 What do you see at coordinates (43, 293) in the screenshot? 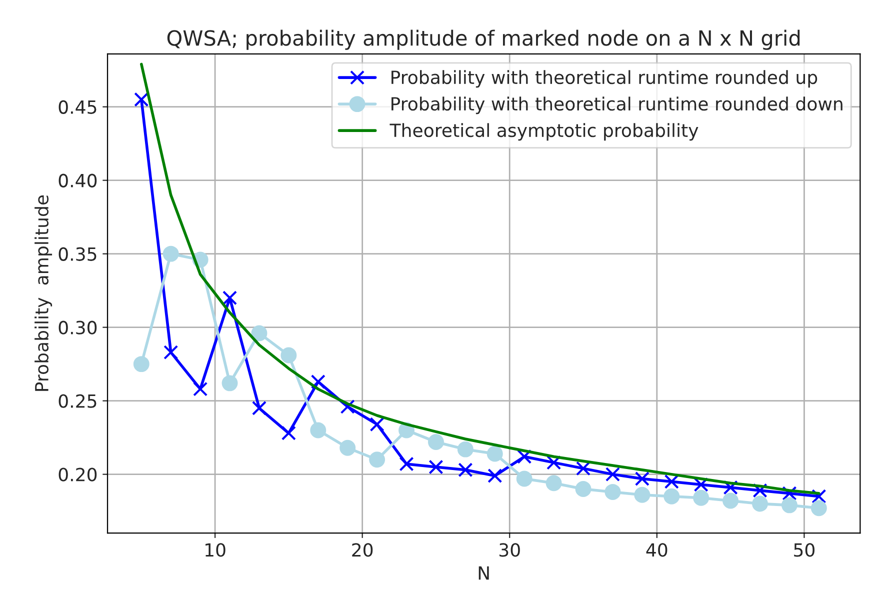
I see `y-axis-title: Probability amplitude` at bounding box center [43, 293].